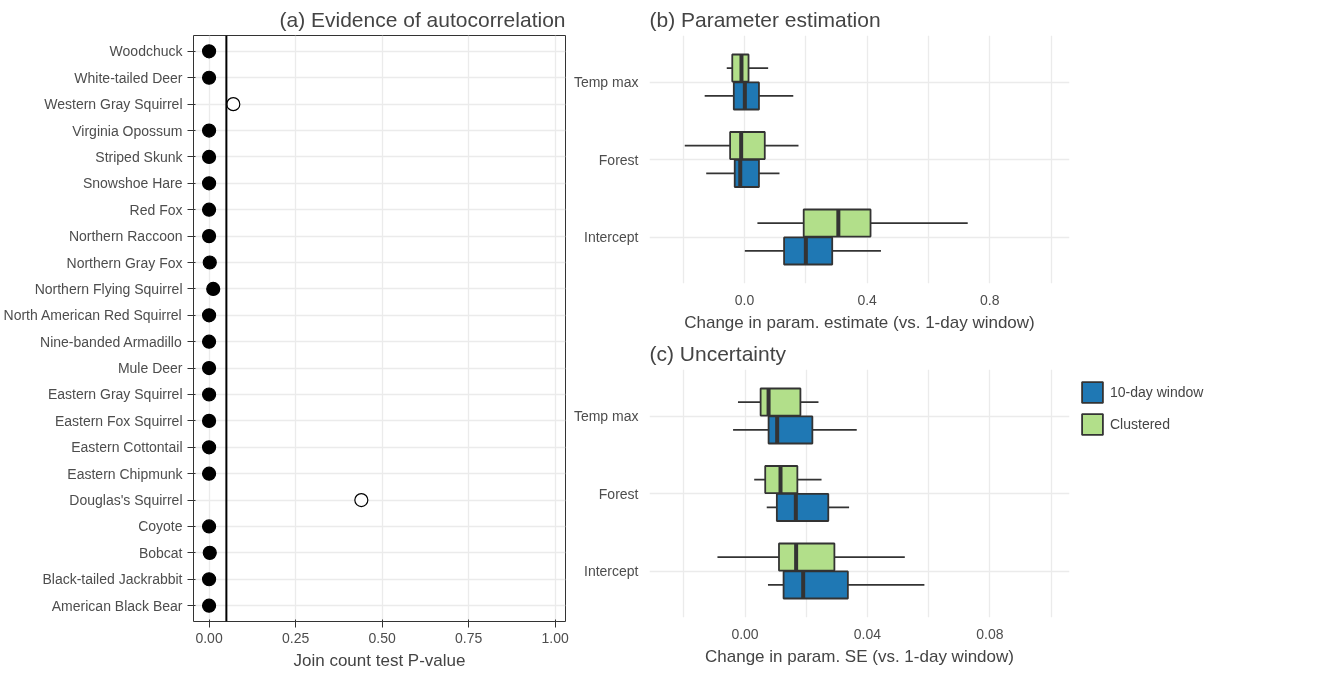 This screenshot has height=681, width=1331. Describe the element at coordinates (295, 637) in the screenshot. I see `x-tick-label: 0.25` at that location.